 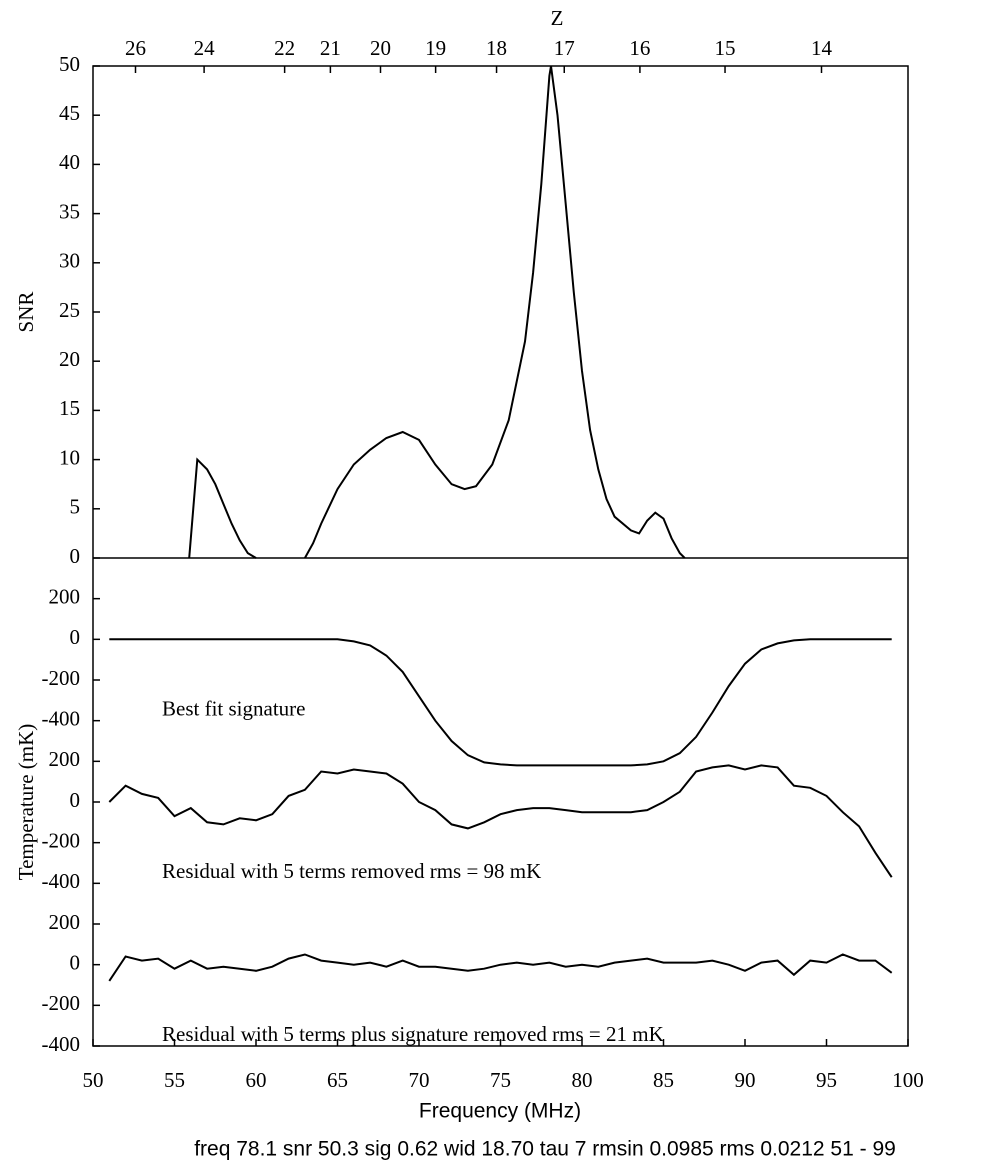 What do you see at coordinates (26, 802) in the screenshot?
I see `y-axis-label: Temperature (mK)` at bounding box center [26, 802].